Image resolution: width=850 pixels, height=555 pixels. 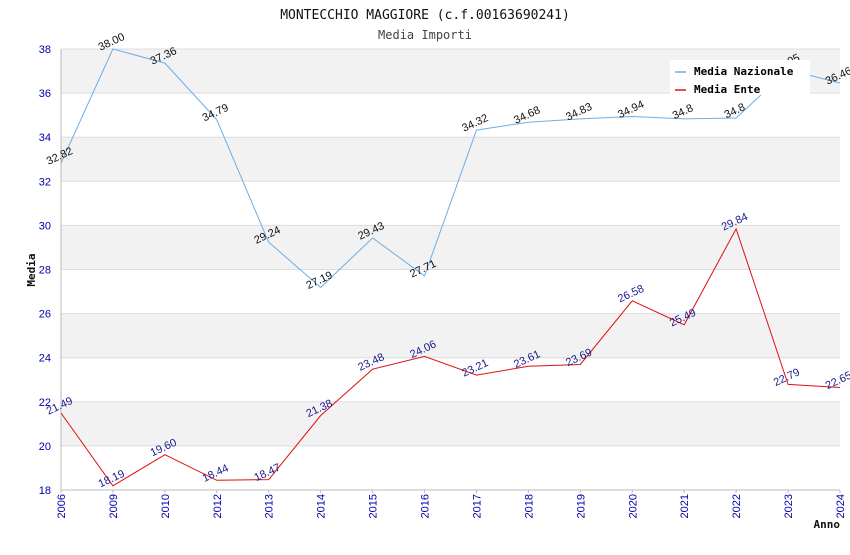 I want to click on y-tick-label: 18, so click(x=45, y=491).